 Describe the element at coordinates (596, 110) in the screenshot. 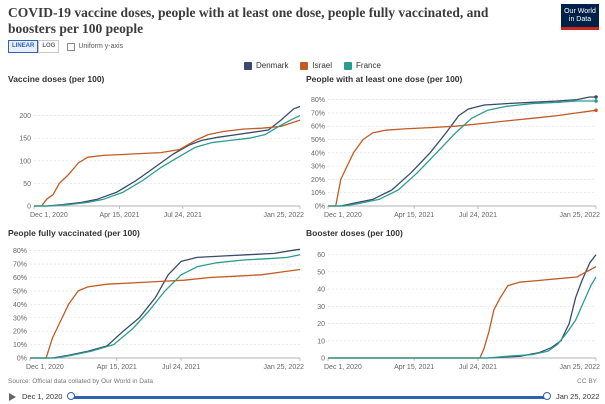

I see `series-end-point-israel` at that location.